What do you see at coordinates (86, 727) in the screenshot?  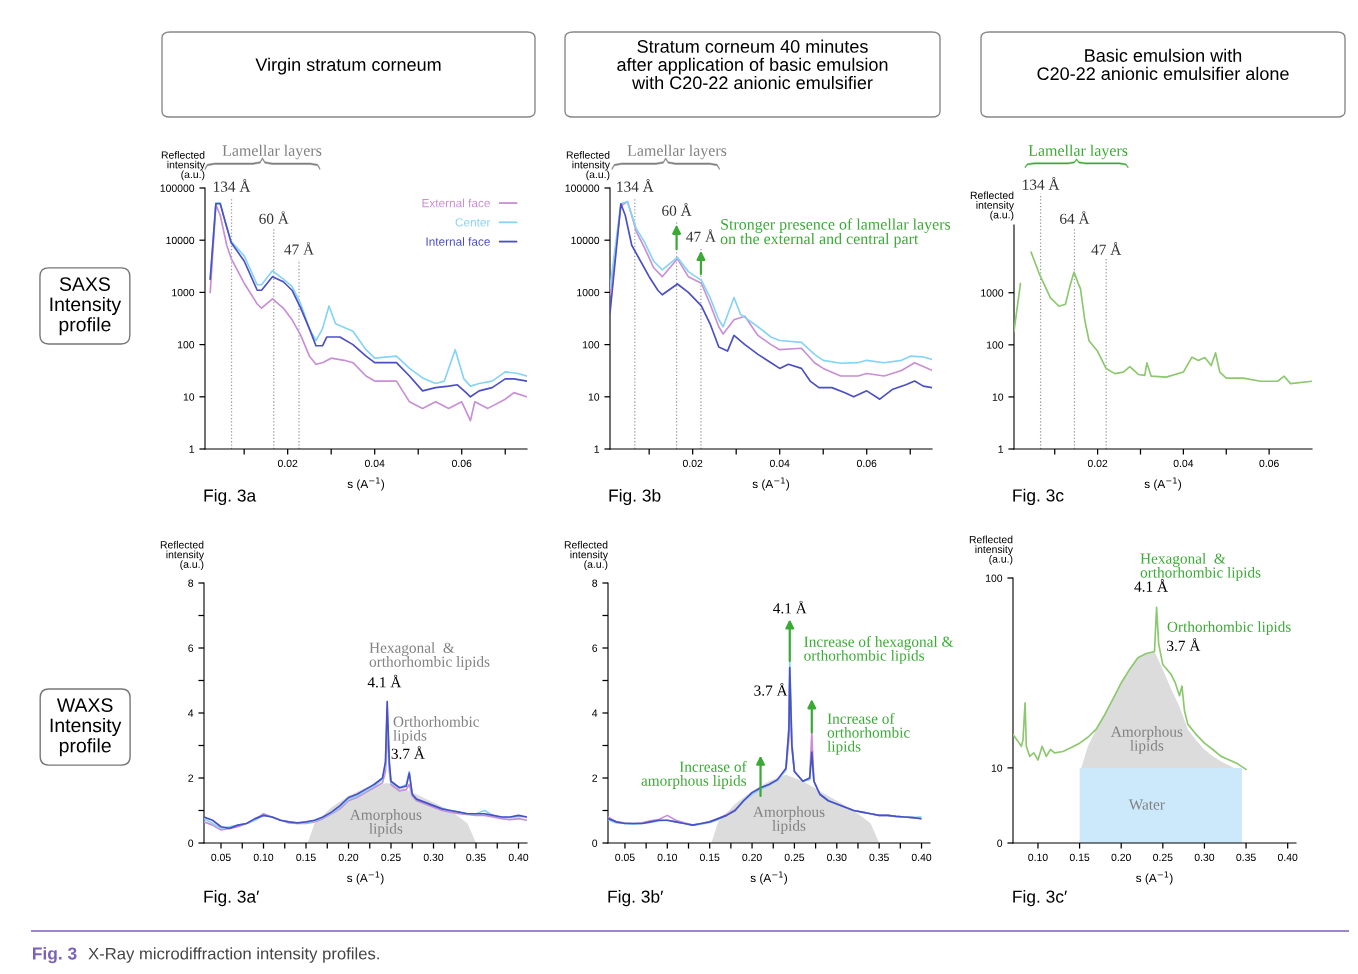 I see `text: WAXS Intensity profile` at bounding box center [86, 727].